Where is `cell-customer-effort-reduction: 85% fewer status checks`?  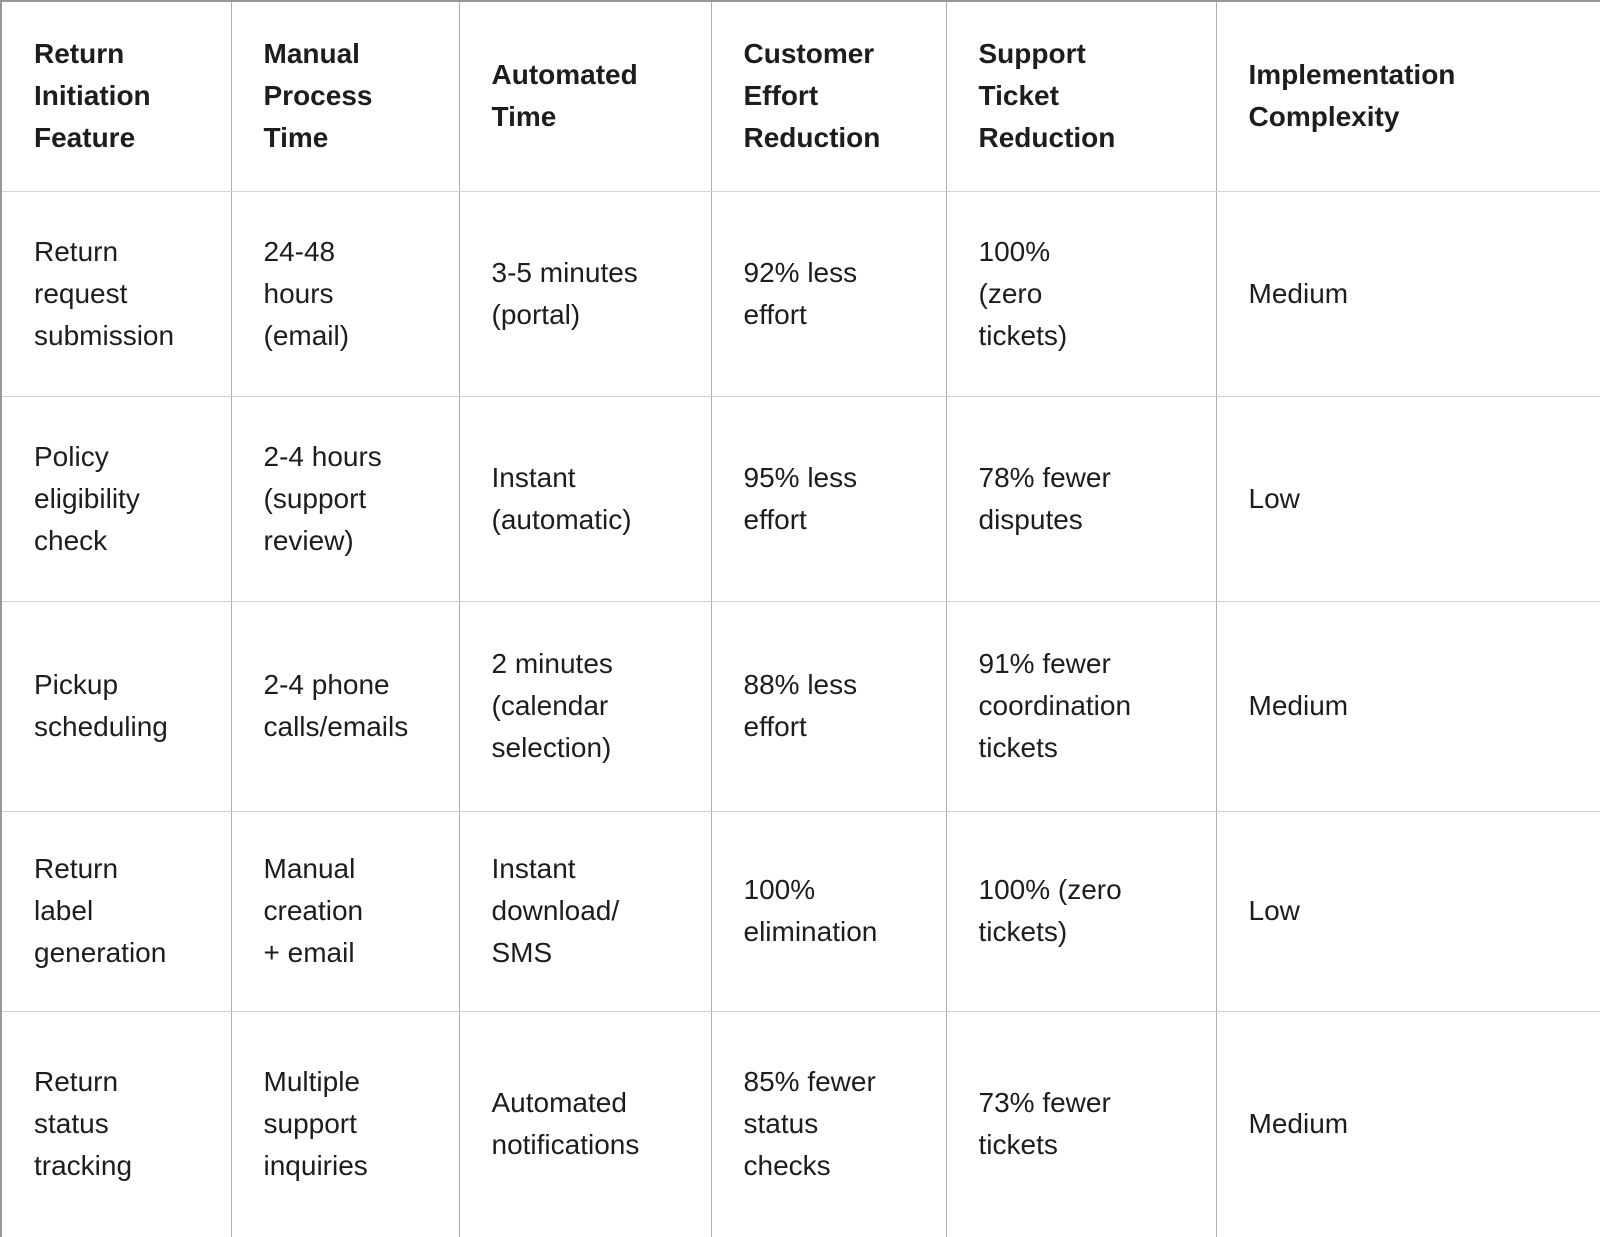 cell-customer-effort-reduction: 85% fewer status checks is located at coordinates (828, 1123).